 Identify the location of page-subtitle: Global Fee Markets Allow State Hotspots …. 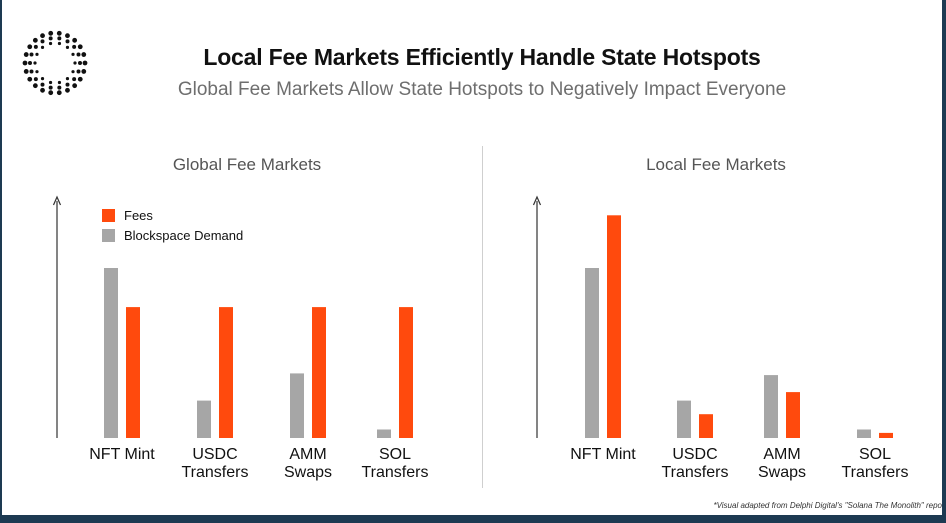
(482, 89).